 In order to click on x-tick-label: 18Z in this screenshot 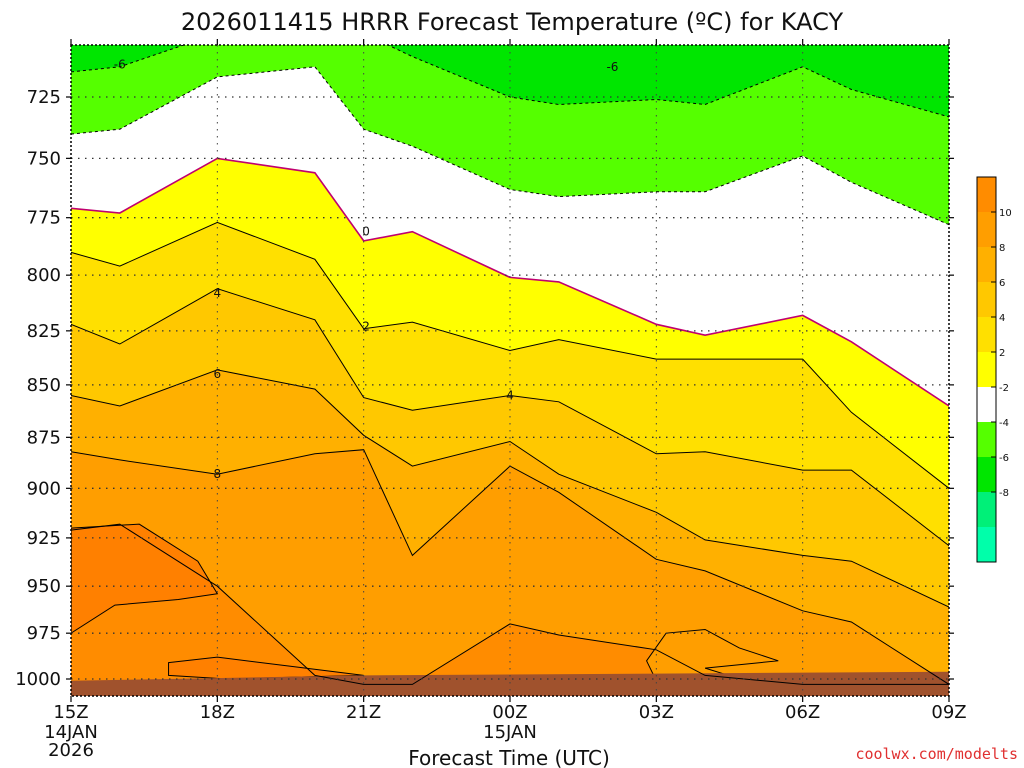, I will do `click(217, 712)`.